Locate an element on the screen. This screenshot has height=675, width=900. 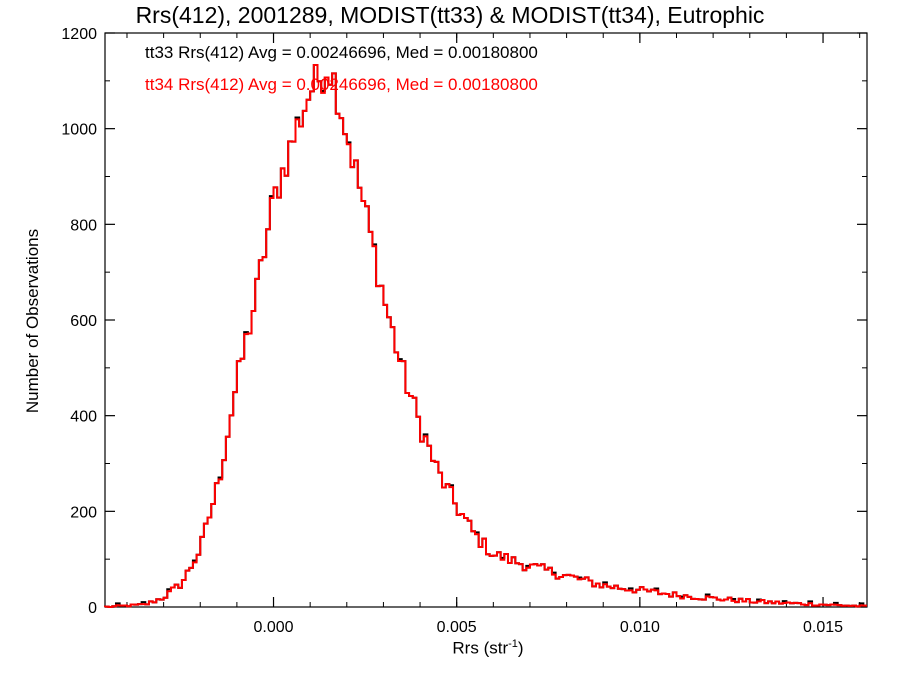
x-tick-label: 0.000 is located at coordinates (273, 627).